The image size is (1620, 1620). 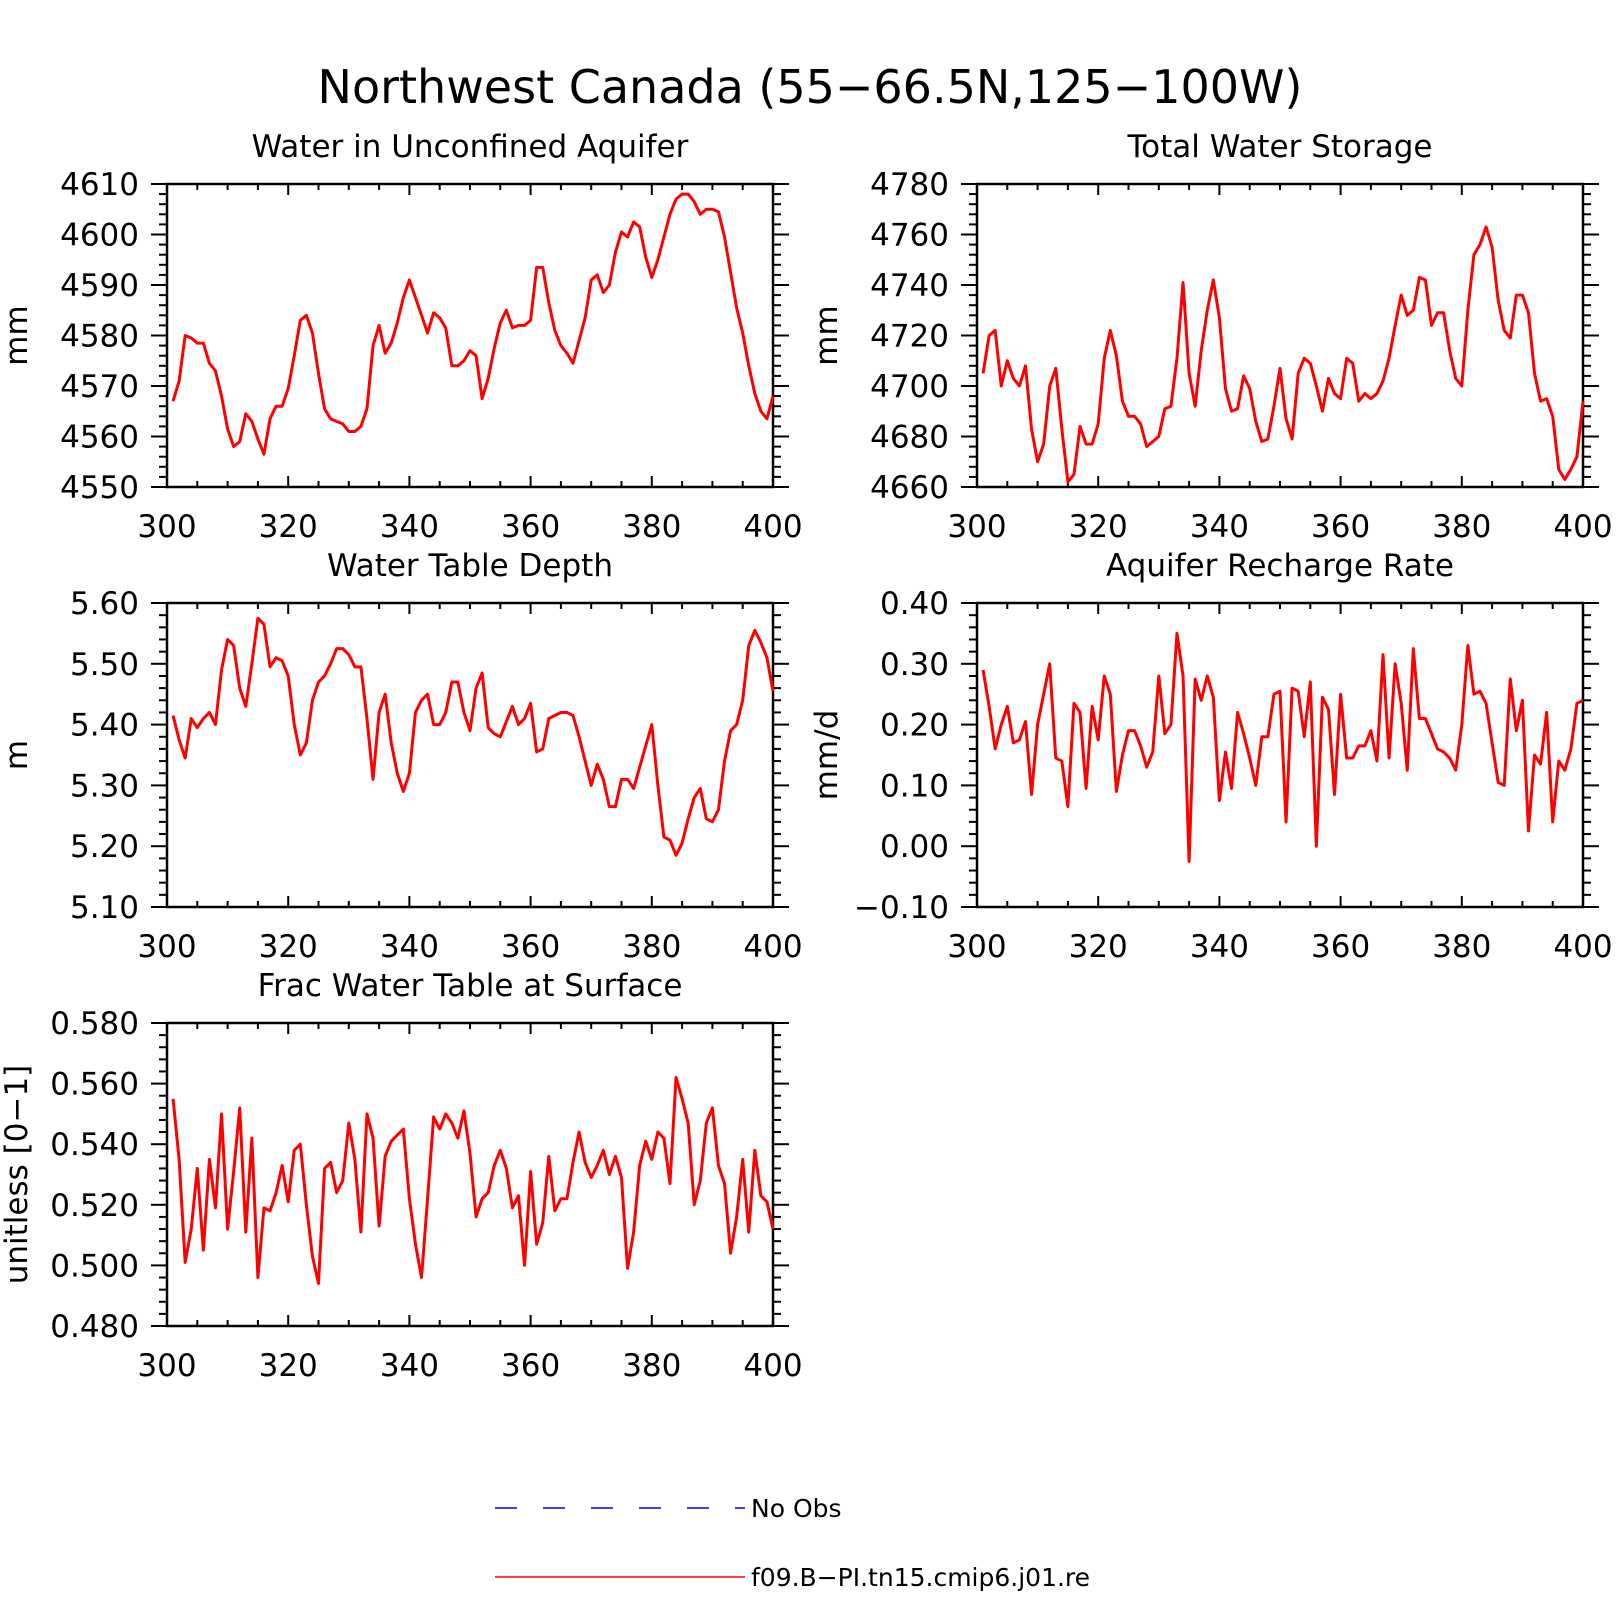 What do you see at coordinates (99, 185) in the screenshot?
I see `y-tick-label: 4610` at bounding box center [99, 185].